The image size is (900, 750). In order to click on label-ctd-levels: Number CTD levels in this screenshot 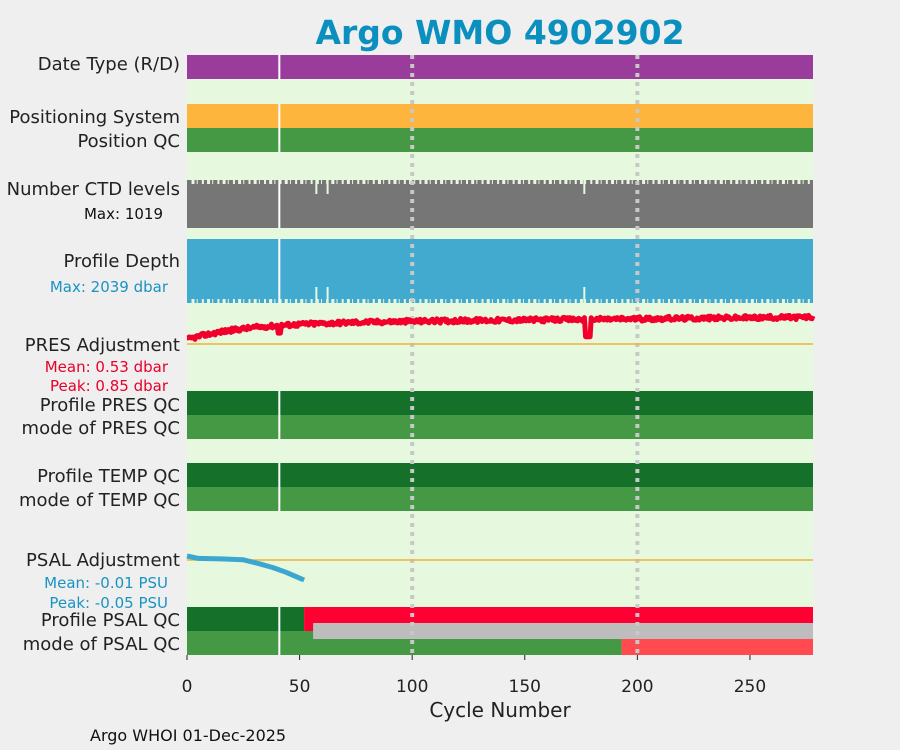, I will do `click(93, 189)`.